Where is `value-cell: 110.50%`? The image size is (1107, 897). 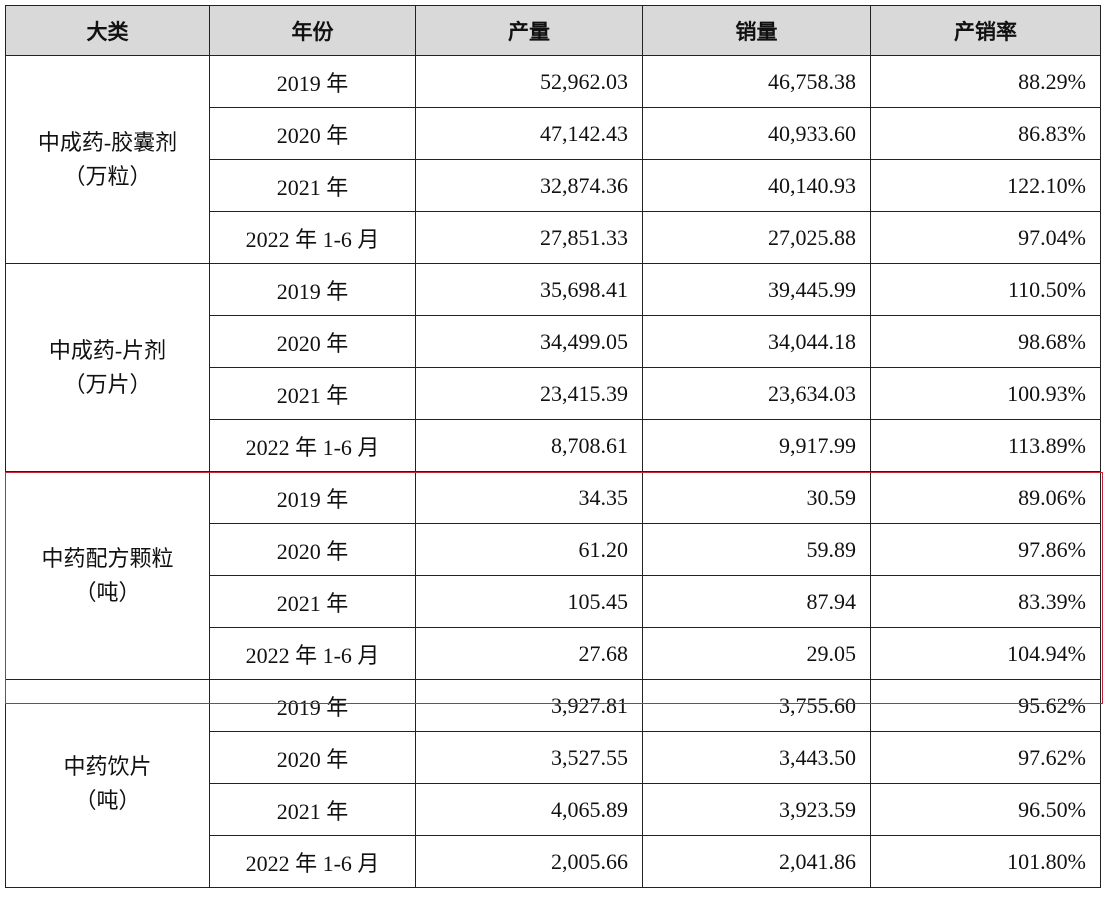 value-cell: 110.50% is located at coordinates (985, 289).